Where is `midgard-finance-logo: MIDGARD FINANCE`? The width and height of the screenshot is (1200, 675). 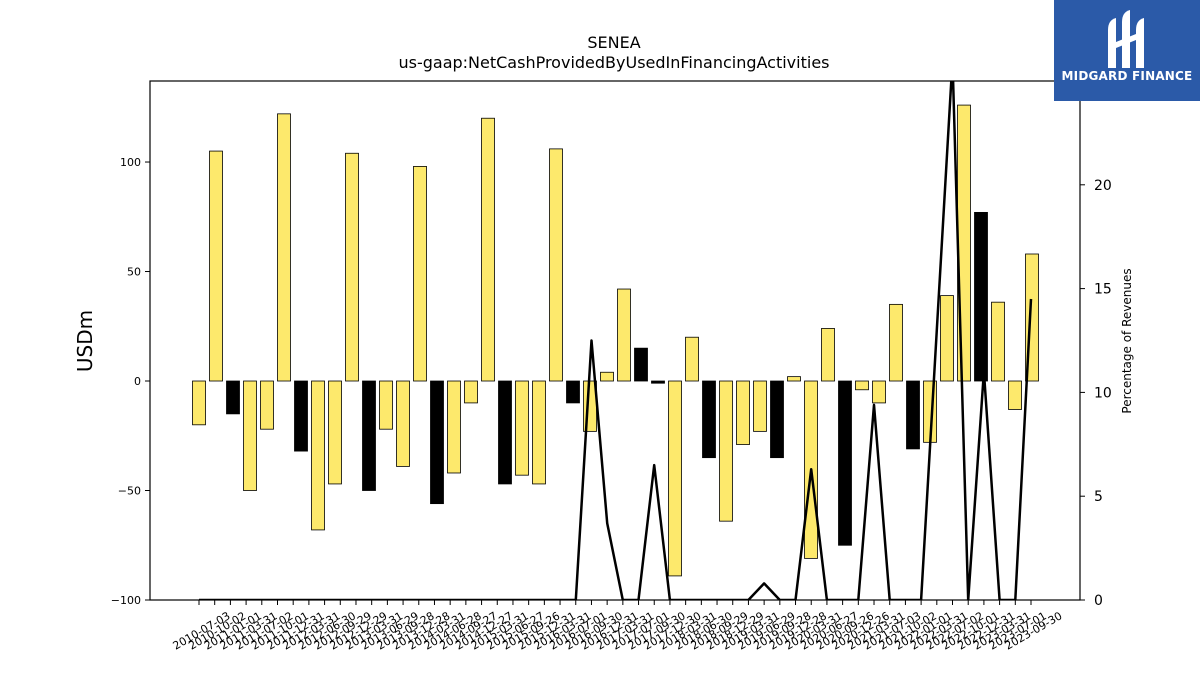
midgard-finance-logo: MIDGARD FINANCE is located at coordinates (1127, 50).